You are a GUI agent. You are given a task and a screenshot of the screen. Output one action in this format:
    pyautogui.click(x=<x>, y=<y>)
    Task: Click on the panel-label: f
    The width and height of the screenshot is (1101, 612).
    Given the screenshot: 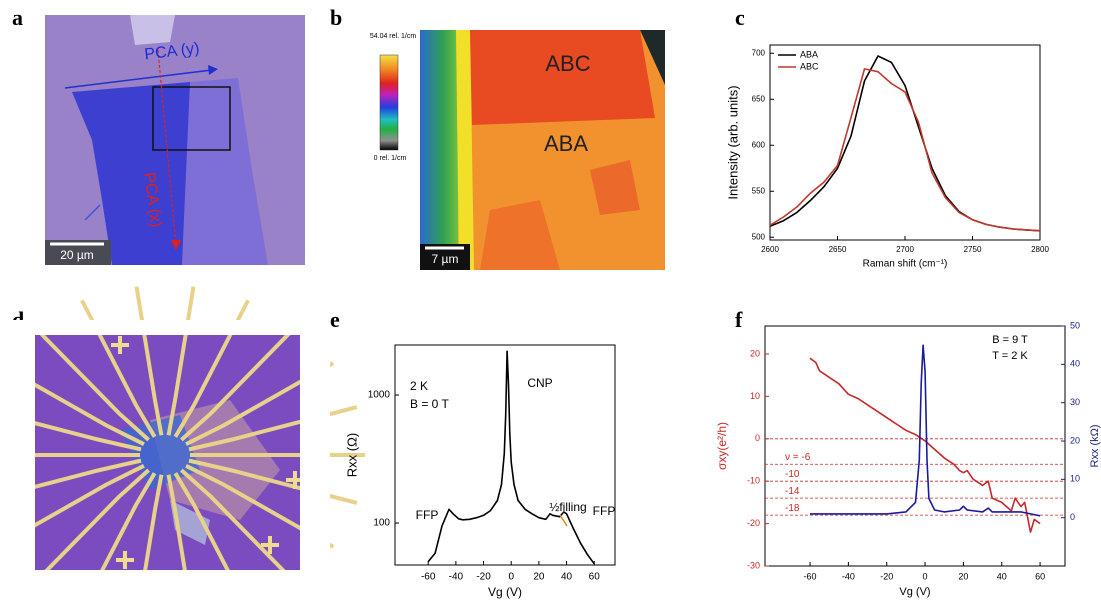 What is the action you would take?
    pyautogui.click(x=739, y=319)
    